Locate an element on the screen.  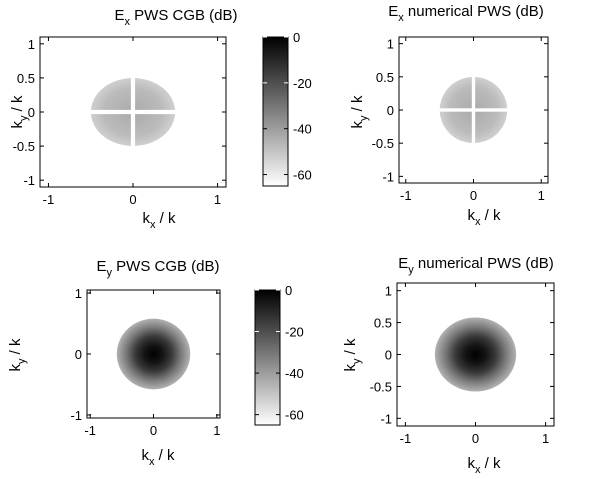
plot-title: Ex numerical PWS (dB) is located at coordinates (466, 13).